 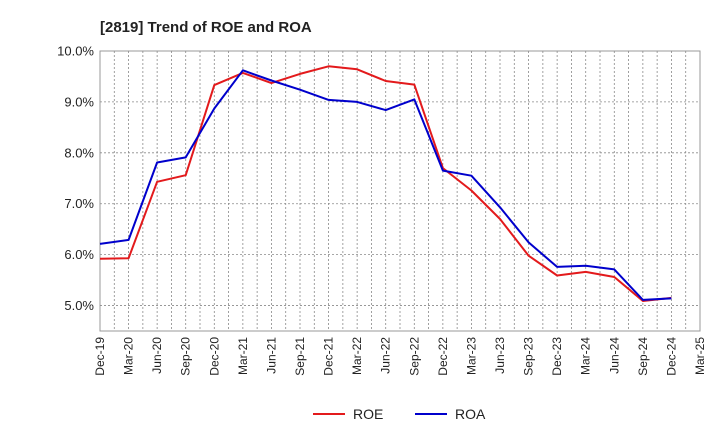 I want to click on x-tick-label: Mar-24, so click(x=586, y=356).